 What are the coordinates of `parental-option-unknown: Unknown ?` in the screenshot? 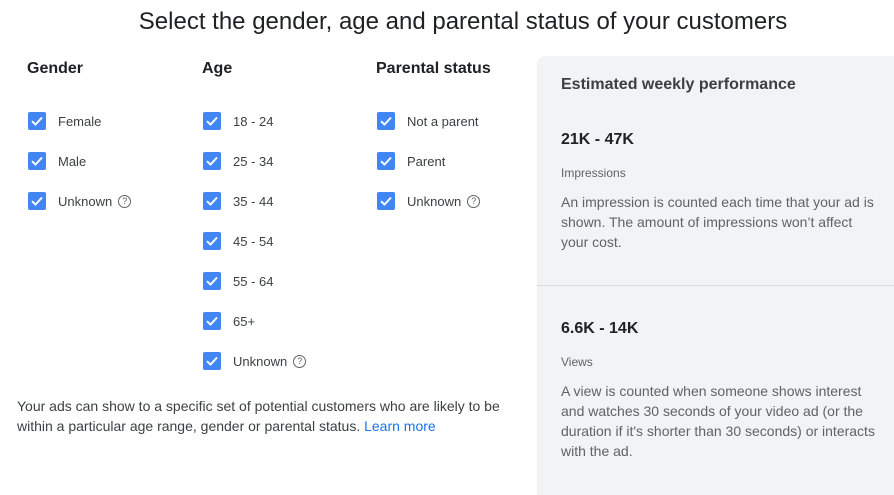 It's located at (429, 201).